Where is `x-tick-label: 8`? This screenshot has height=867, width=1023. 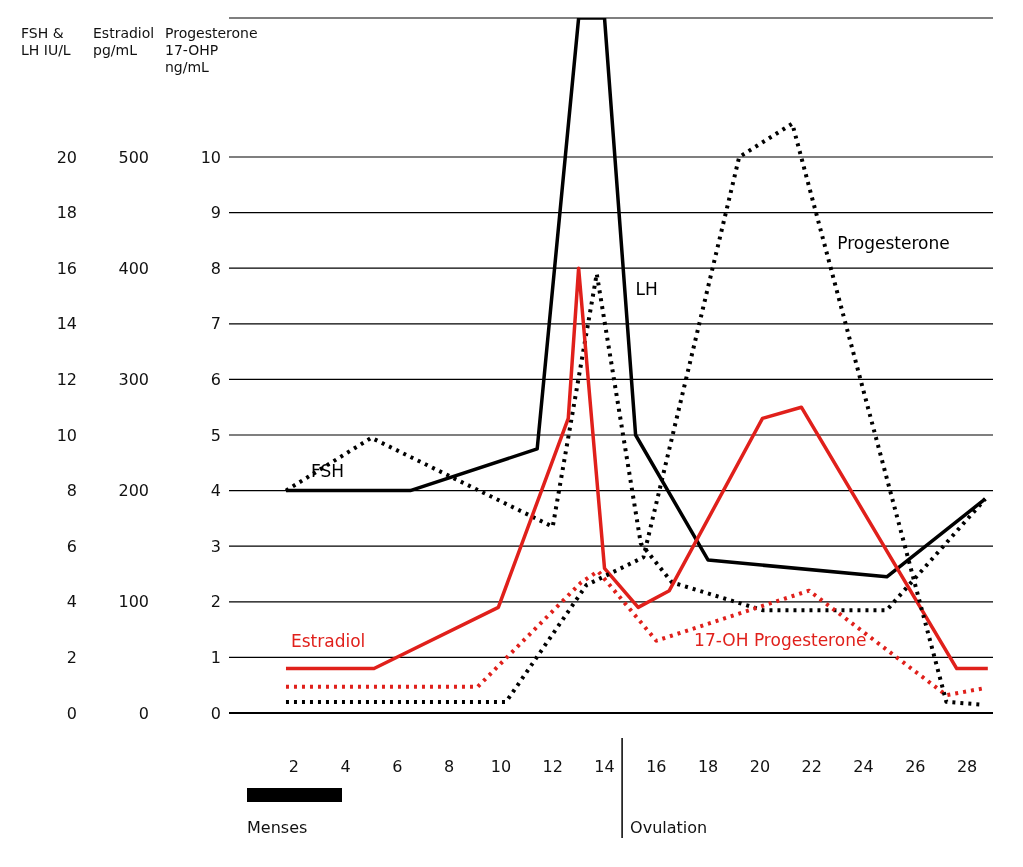 x-tick-label: 8 is located at coordinates (449, 767).